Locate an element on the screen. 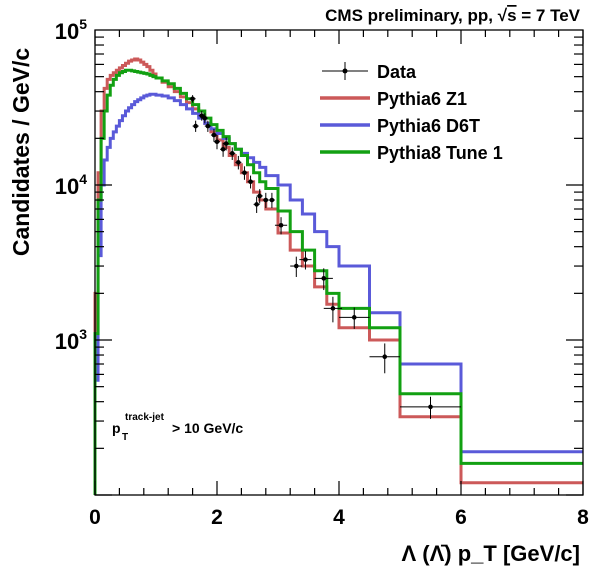  x-tick-label: 4 is located at coordinates (339, 517).